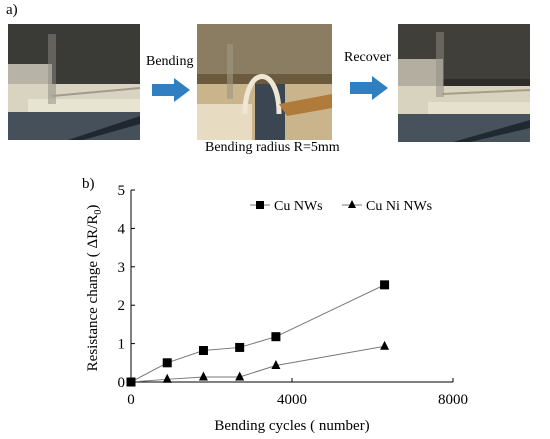  I want to click on chart-markers, so click(258, 333).